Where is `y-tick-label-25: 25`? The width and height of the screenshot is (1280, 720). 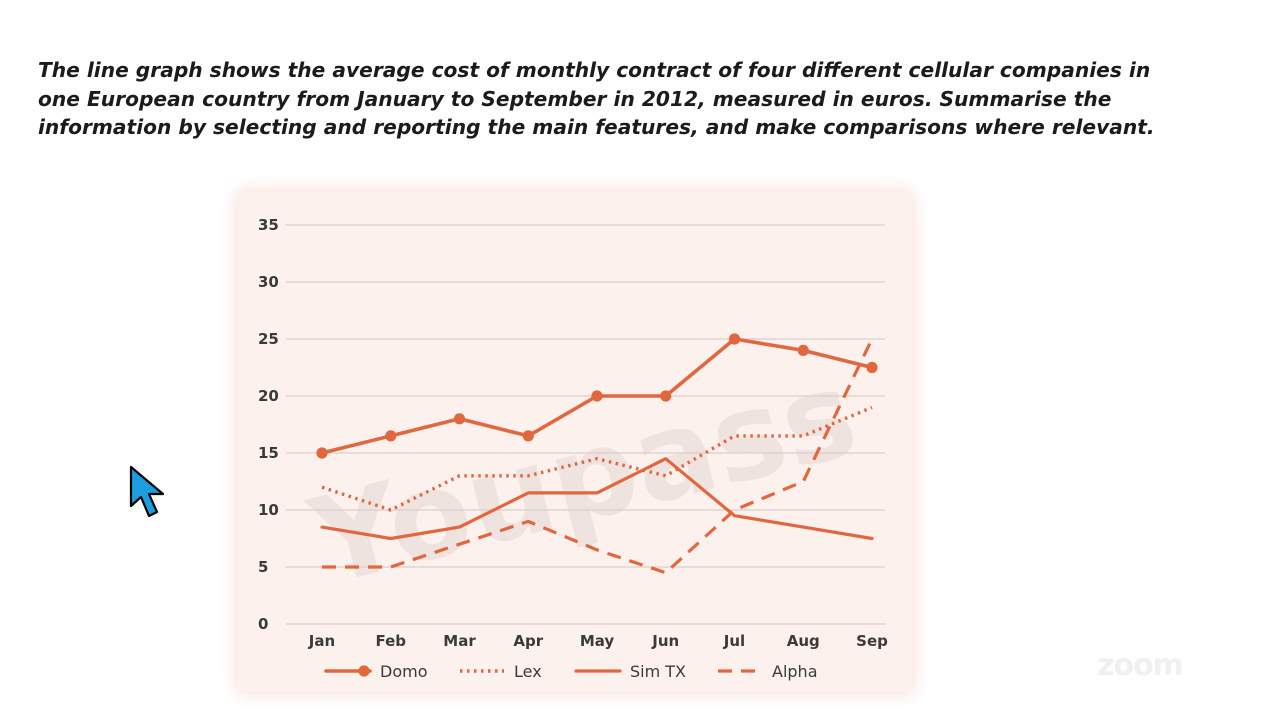 y-tick-label-25: 25 is located at coordinates (268, 339).